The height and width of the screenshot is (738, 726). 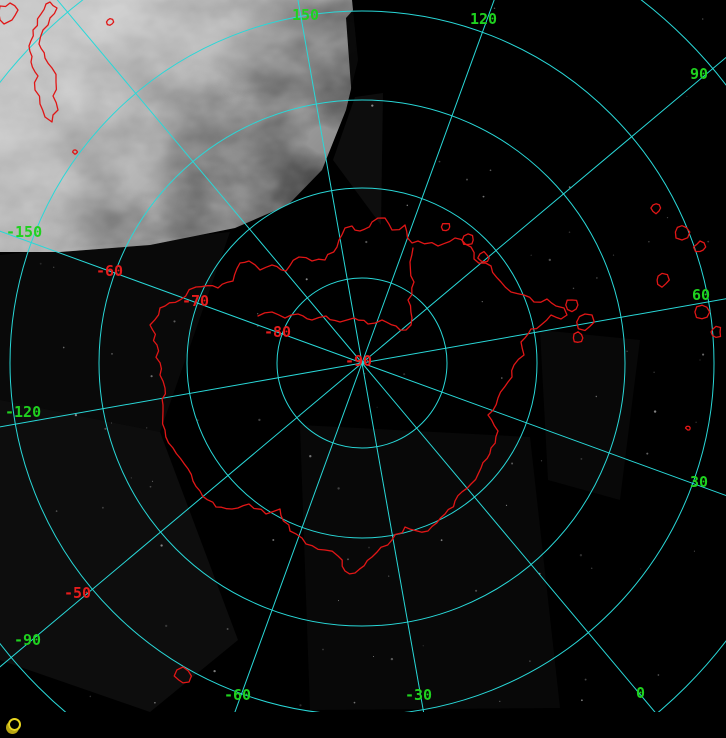 What do you see at coordinates (109, 271) in the screenshot?
I see `latitude-label: -60` at bounding box center [109, 271].